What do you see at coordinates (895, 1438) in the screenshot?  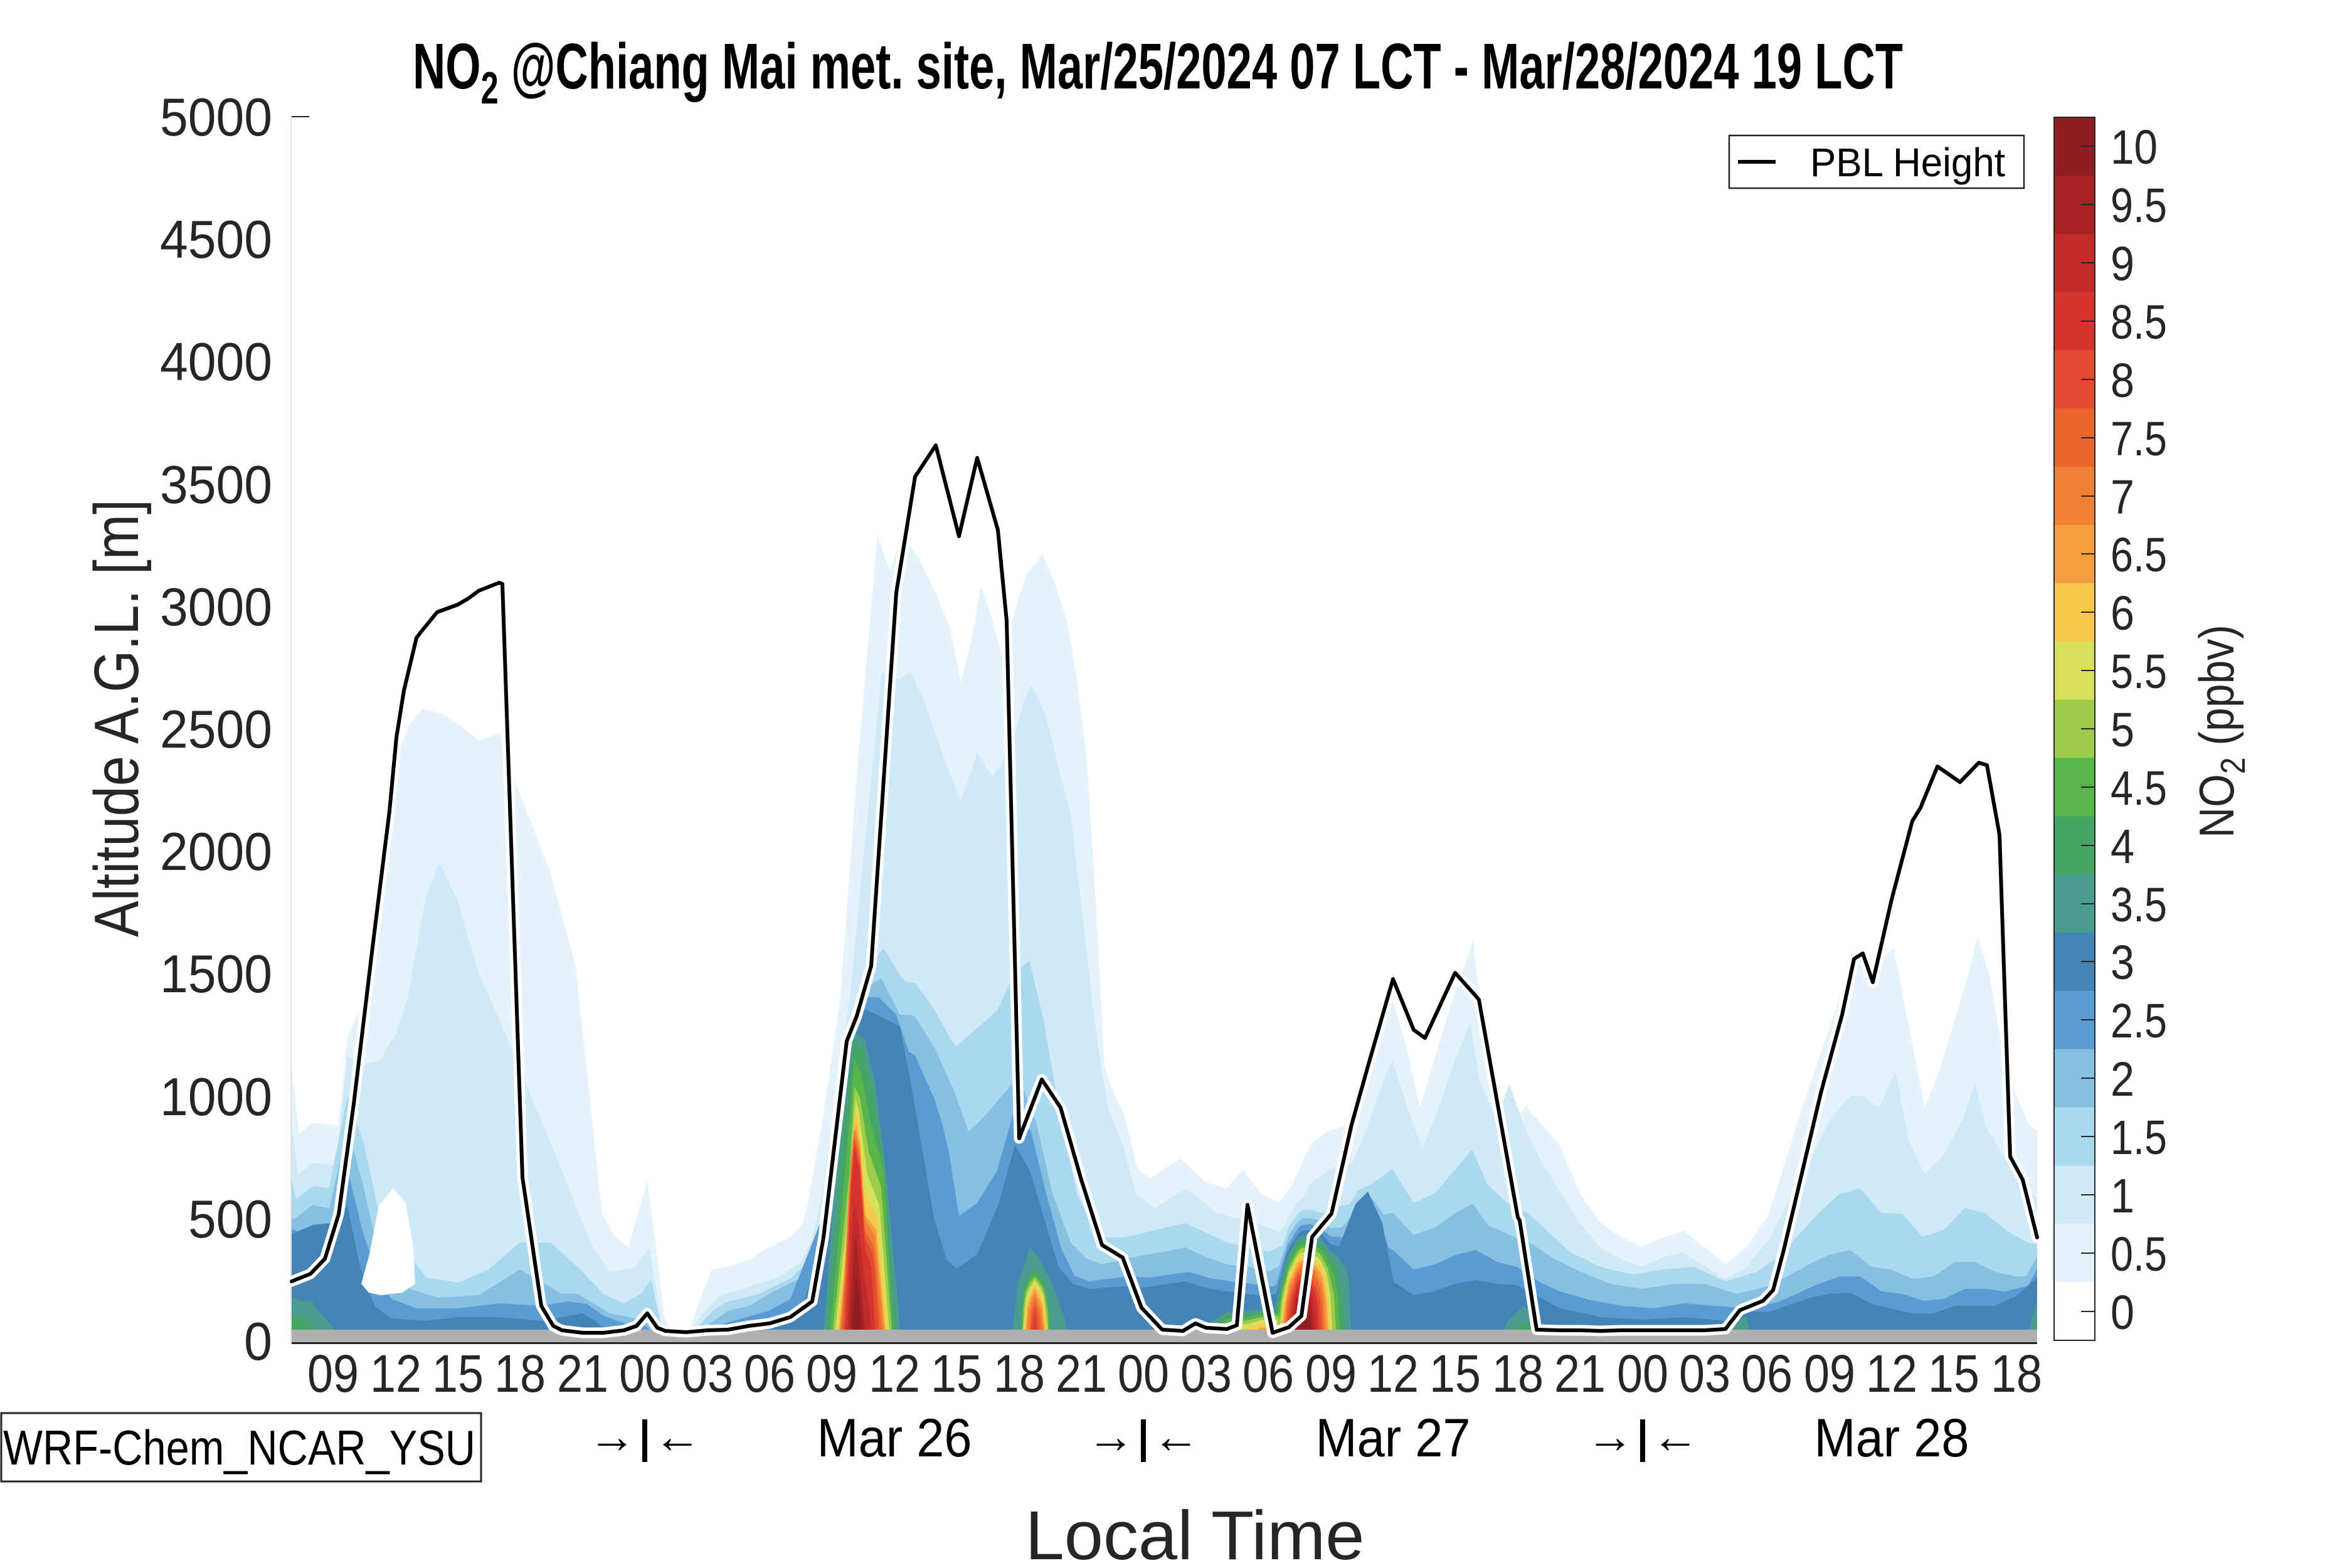 I see `svg-text: Mar 26` at bounding box center [895, 1438].